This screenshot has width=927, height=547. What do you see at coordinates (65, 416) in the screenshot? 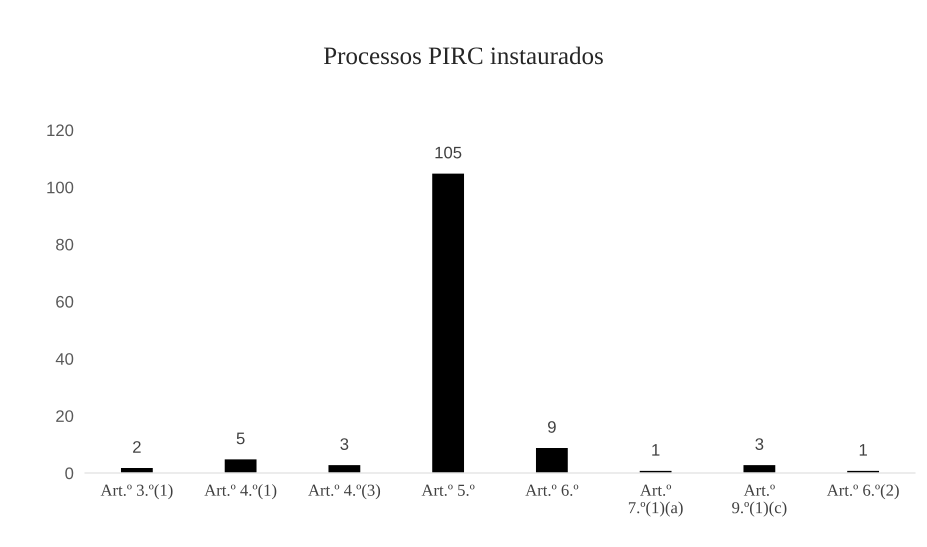
I see `y-tick-label: 20` at bounding box center [65, 416].